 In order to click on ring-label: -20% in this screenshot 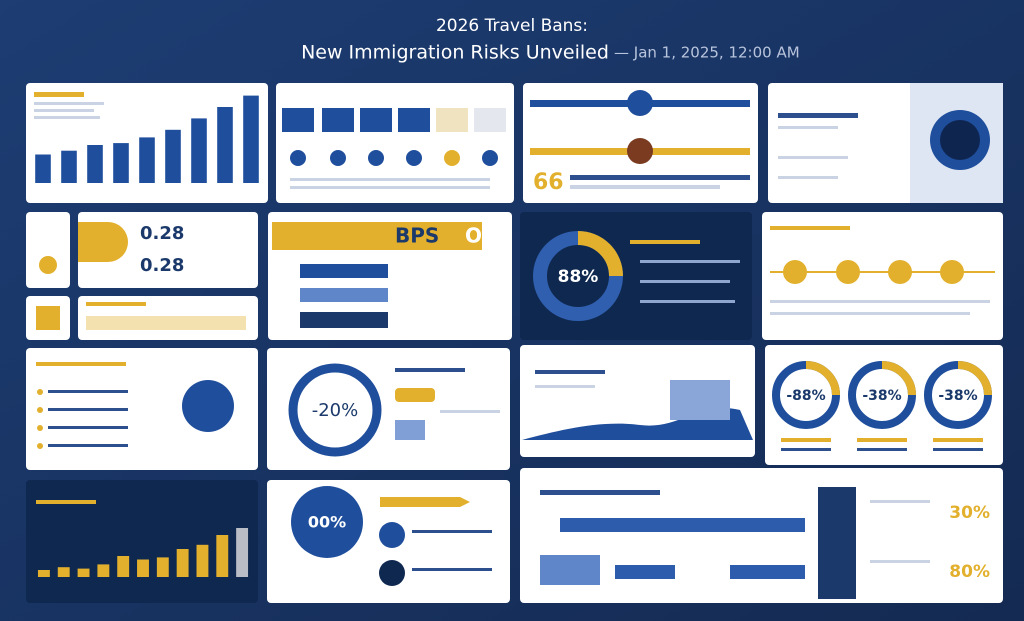, I will do `click(335, 410)`.